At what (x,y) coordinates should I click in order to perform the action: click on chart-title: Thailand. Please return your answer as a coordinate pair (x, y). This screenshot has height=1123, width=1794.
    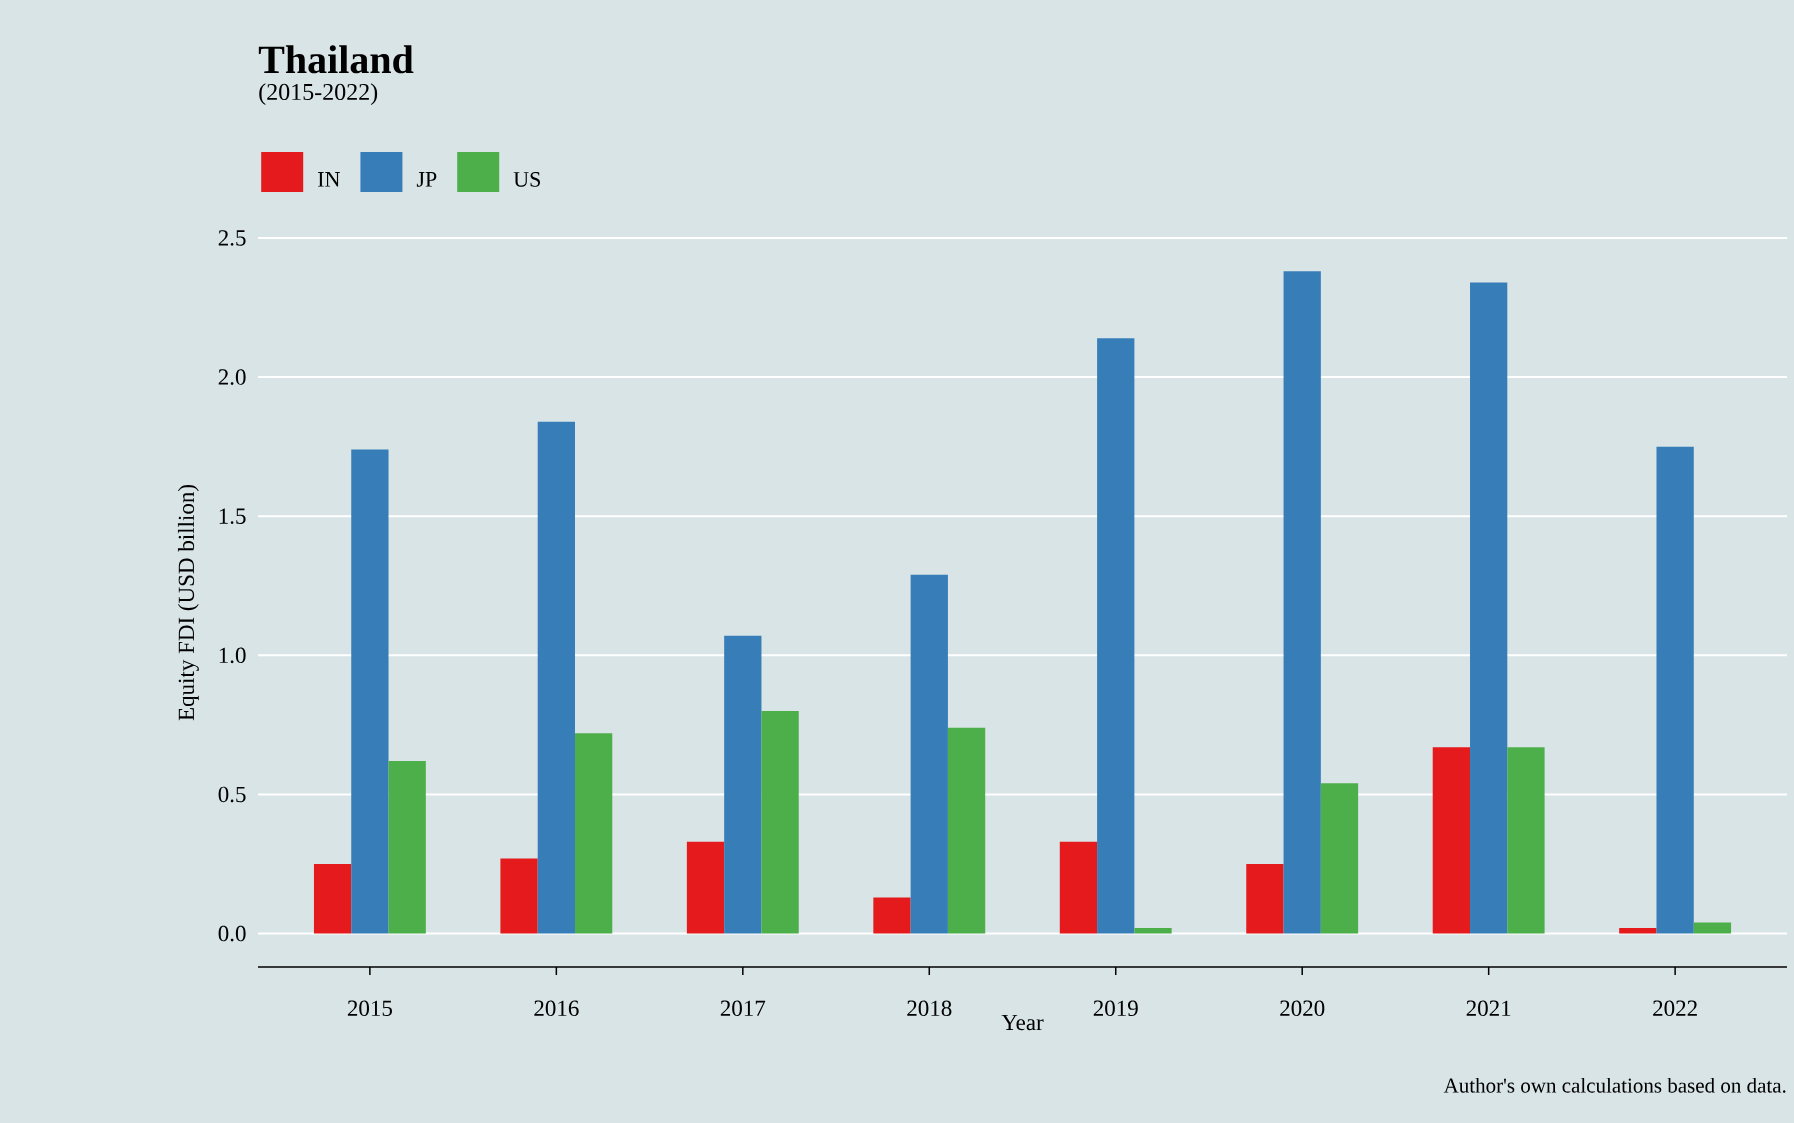
    Looking at the image, I should click on (336, 59).